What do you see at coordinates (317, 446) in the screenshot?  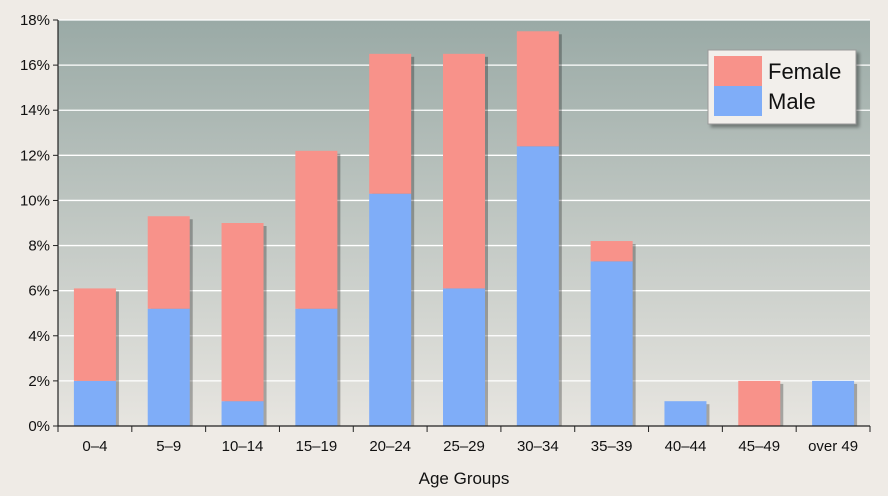 I see `x-tick-label: 15–19` at bounding box center [317, 446].